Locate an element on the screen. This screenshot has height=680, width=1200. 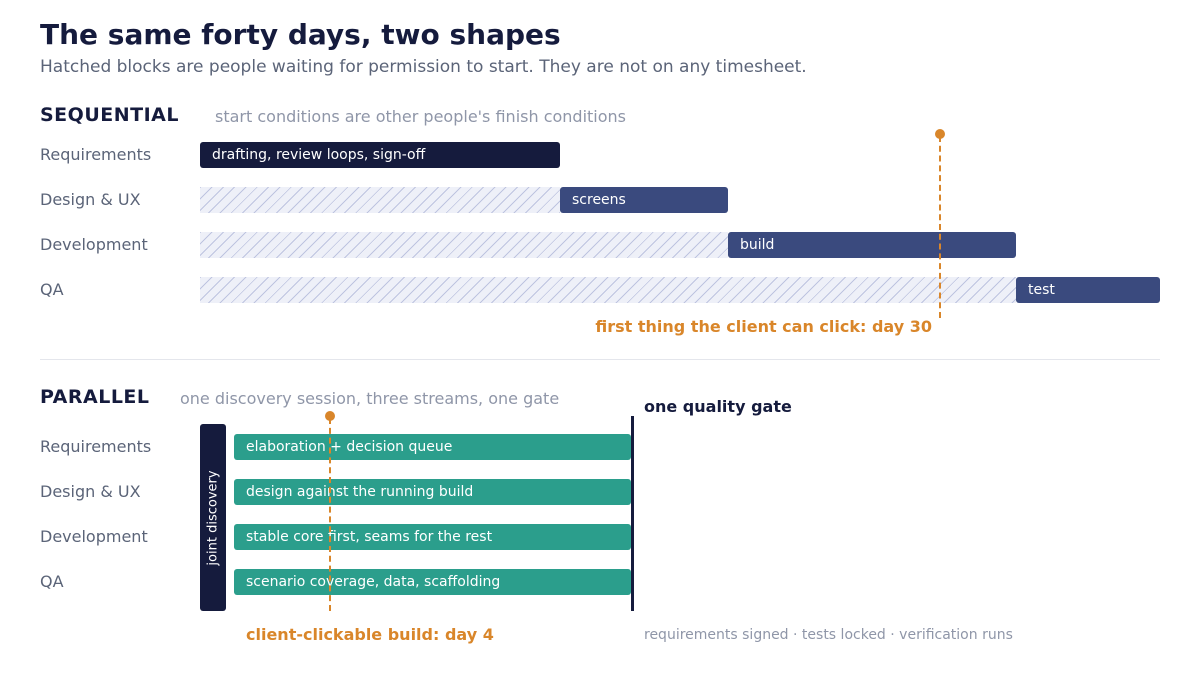
sequential-heading: SEQUENTIAL is located at coordinates (109, 115).